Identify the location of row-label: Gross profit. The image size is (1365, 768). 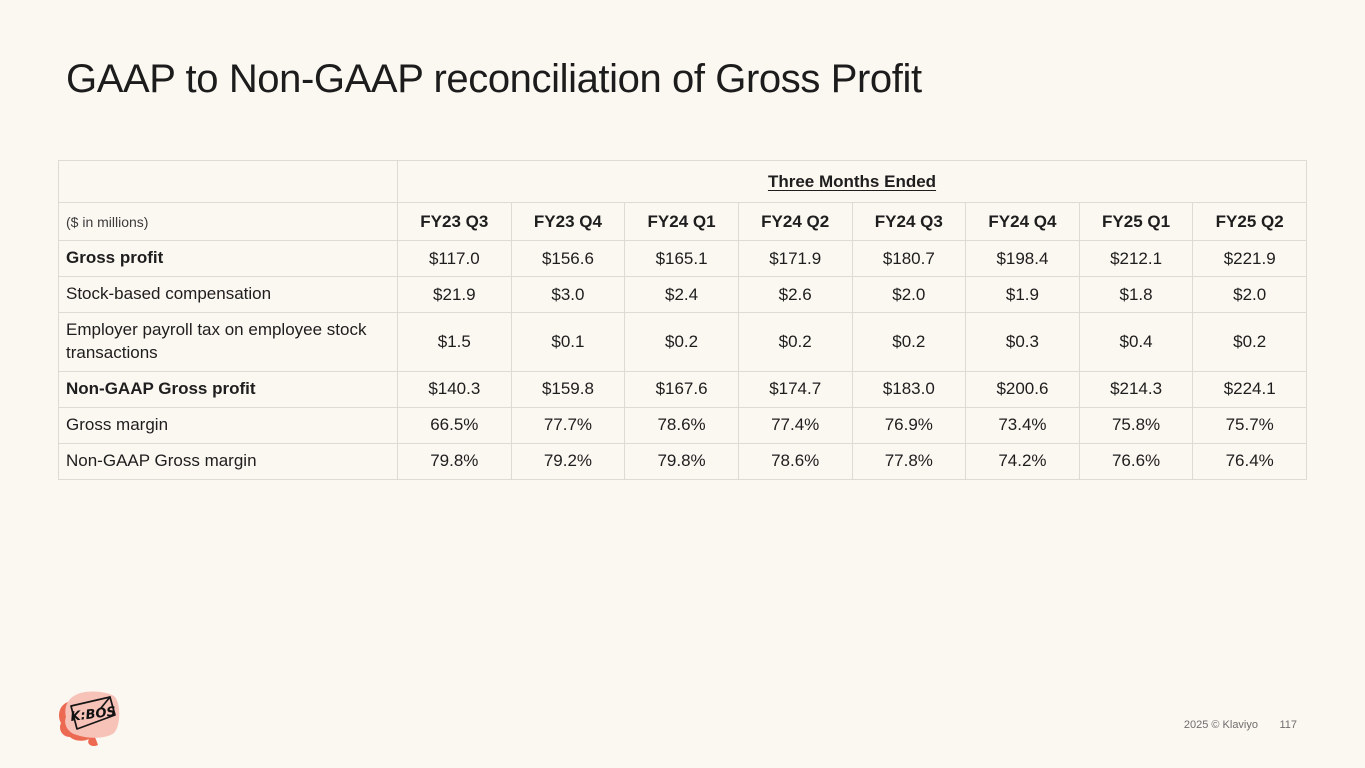
(228, 258).